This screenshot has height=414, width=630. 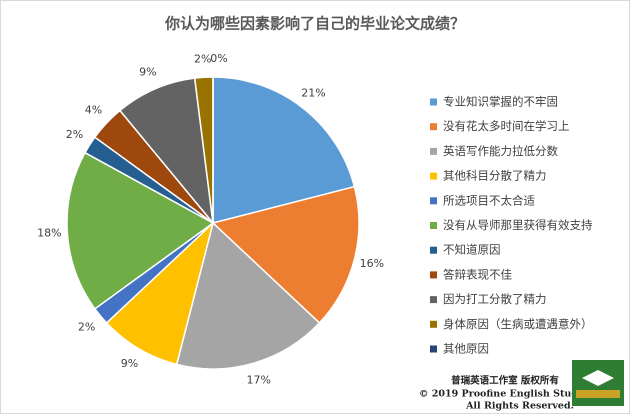 I want to click on watermark: 普瑞英语工作室 版权所有, so click(x=505, y=381).